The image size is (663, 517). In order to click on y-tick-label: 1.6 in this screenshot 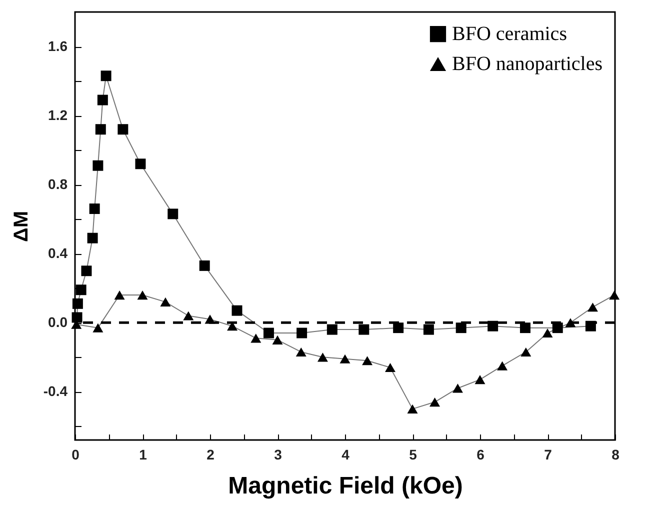, I will do `click(58, 46)`.